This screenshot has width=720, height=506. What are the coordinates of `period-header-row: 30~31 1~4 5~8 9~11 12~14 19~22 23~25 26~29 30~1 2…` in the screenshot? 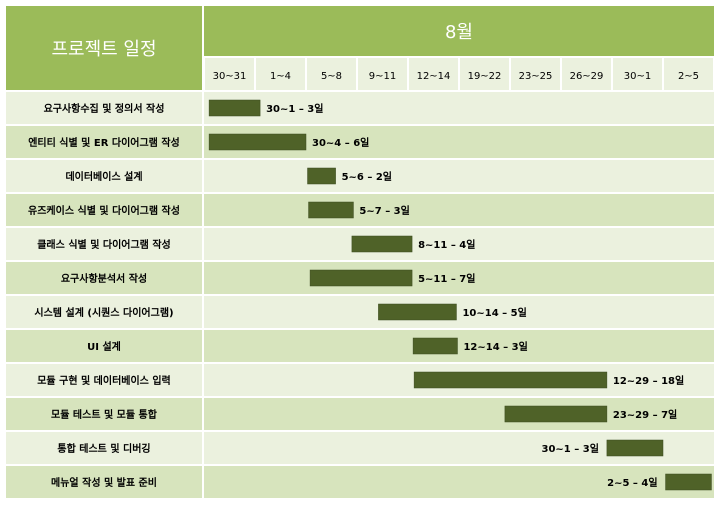 It's located at (459, 74).